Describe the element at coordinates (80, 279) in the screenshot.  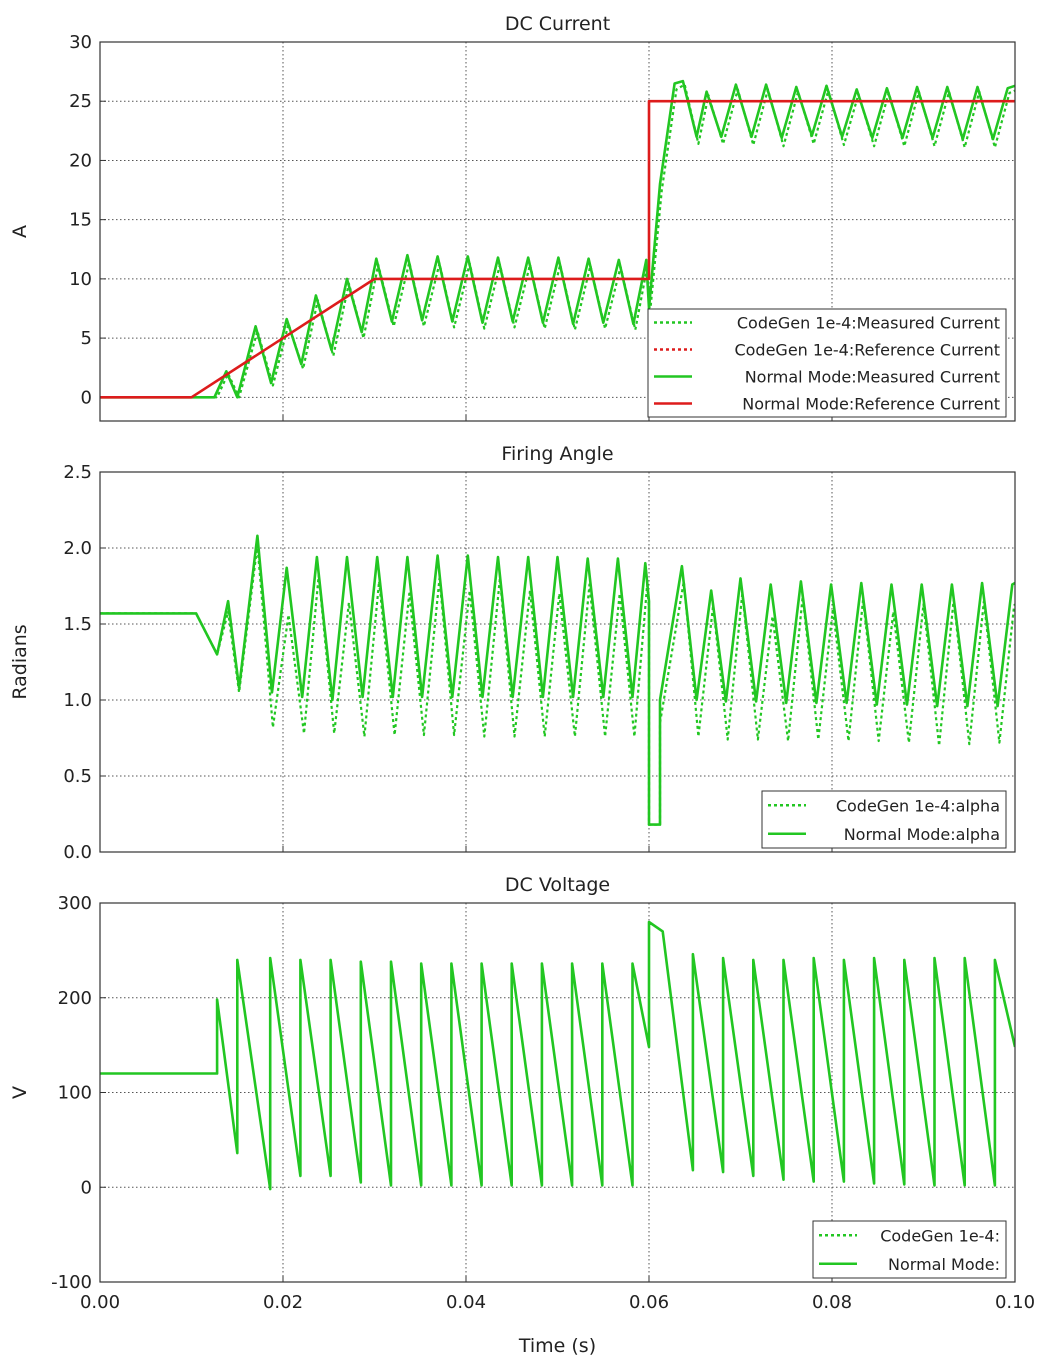
I see `y-tick-label: 10` at that location.